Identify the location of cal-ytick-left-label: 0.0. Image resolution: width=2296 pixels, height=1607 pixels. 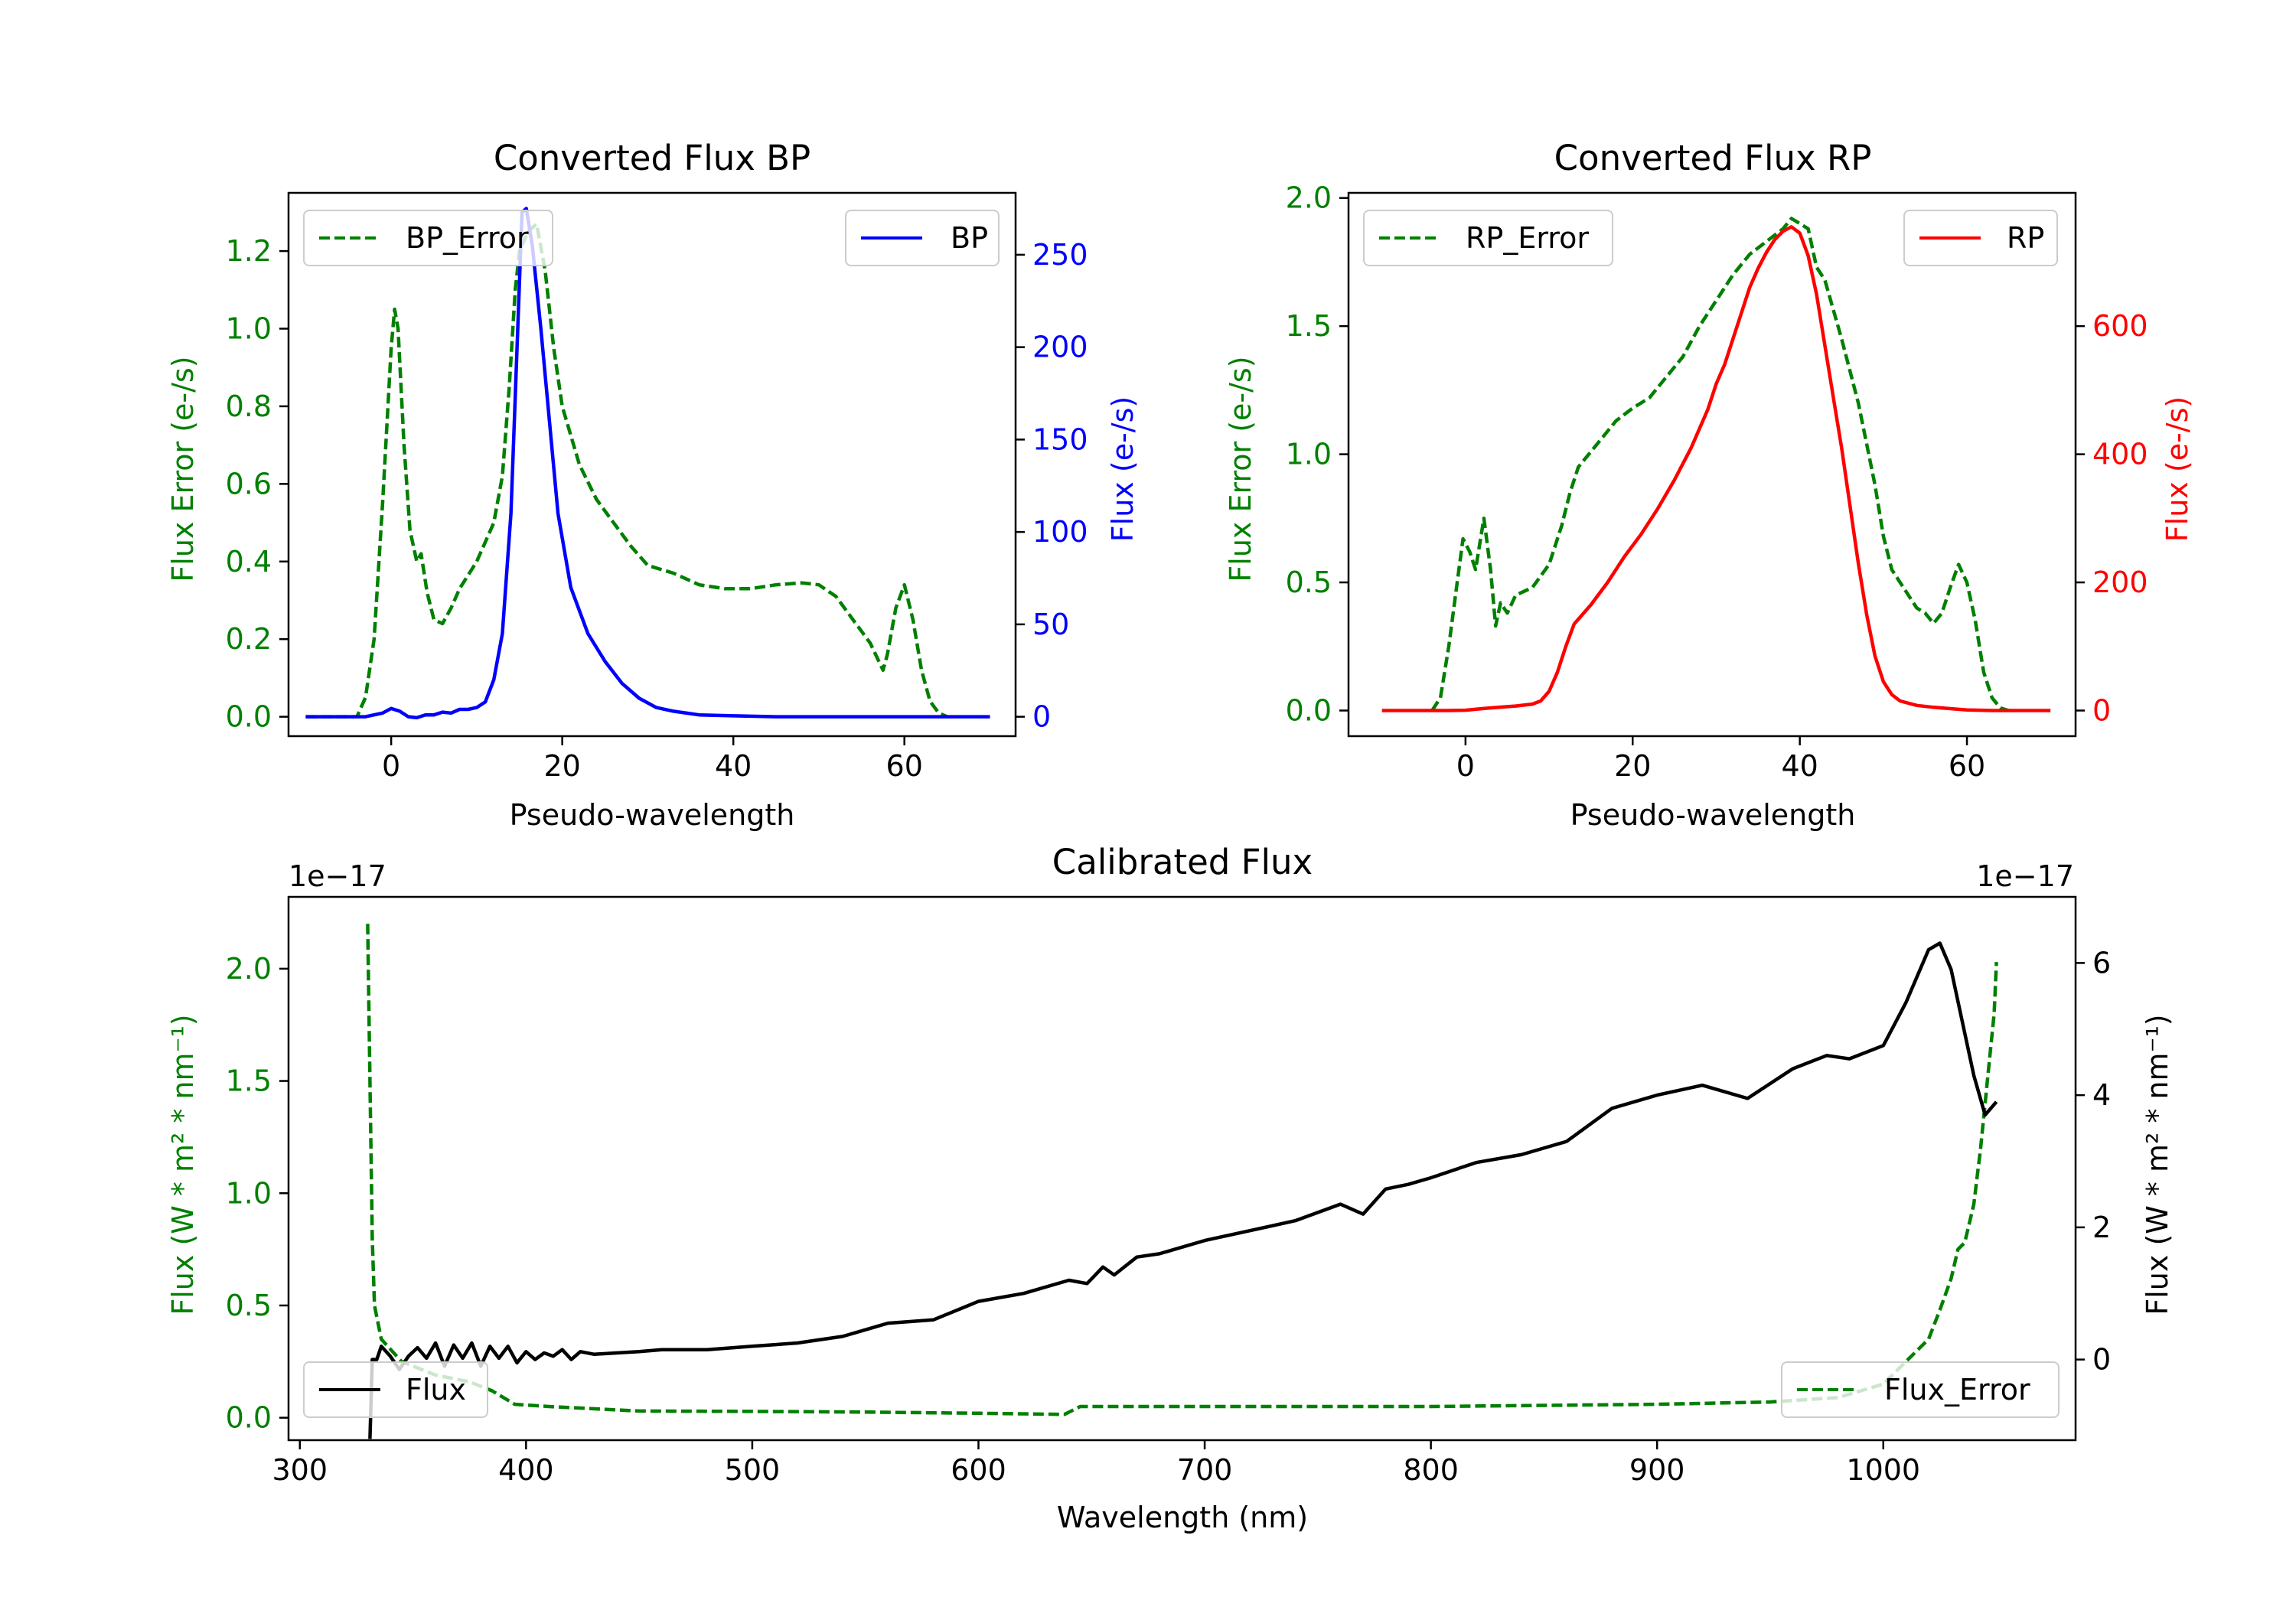
(249, 1418).